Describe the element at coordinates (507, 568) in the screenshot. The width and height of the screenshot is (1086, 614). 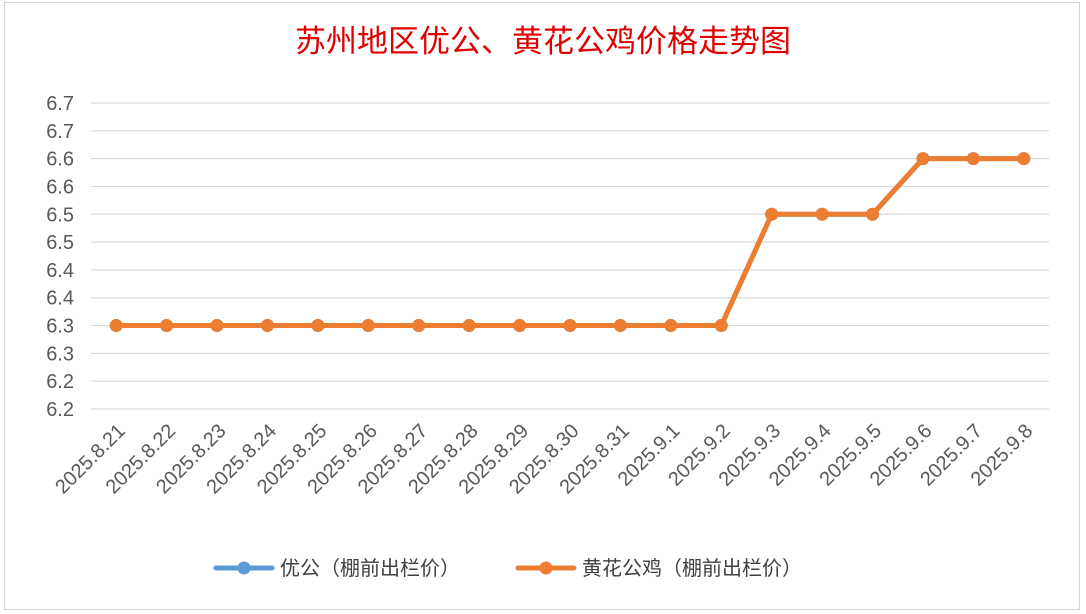
I see `legend: 优公（棚前出栏价） 黄花公鸡（棚前出栏价）` at that location.